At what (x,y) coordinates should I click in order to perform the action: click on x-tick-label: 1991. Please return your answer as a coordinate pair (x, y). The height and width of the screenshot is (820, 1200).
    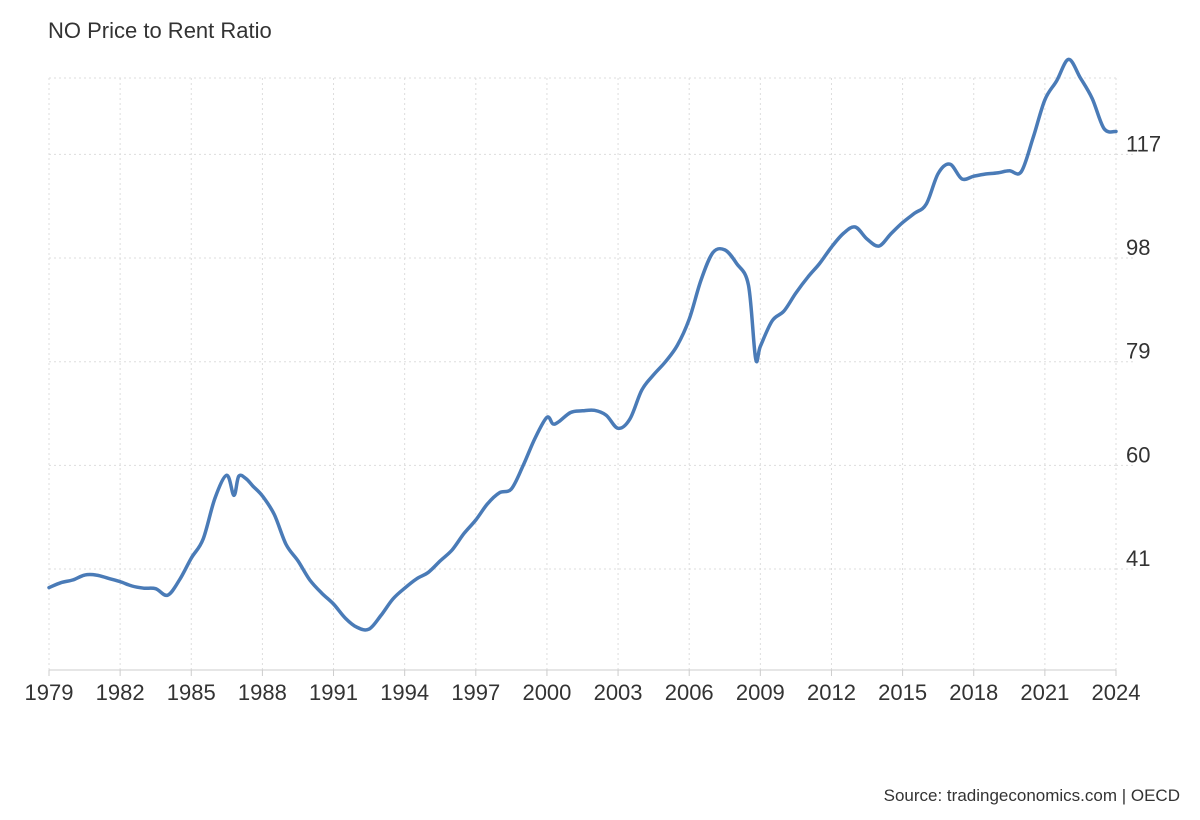
    Looking at the image, I should click on (333, 692).